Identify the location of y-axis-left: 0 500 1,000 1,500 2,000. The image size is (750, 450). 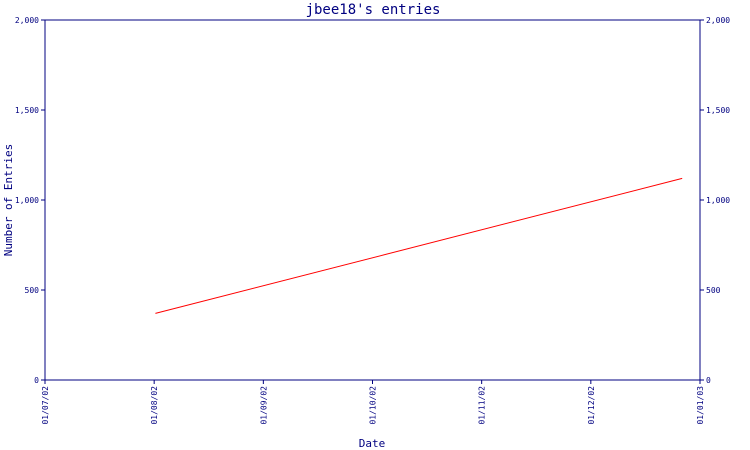
(30, 200).